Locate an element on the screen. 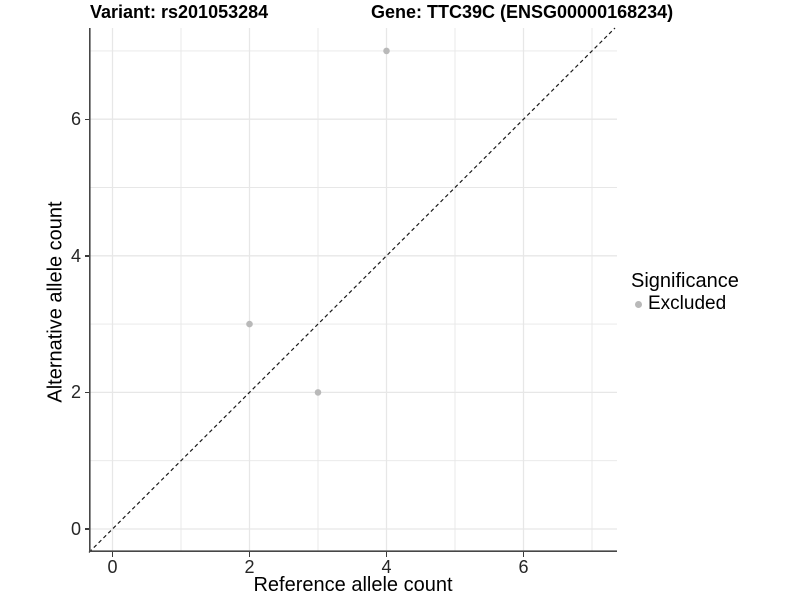 This screenshot has width=800, height=600. legend-item-label: Excluded is located at coordinates (687, 303).